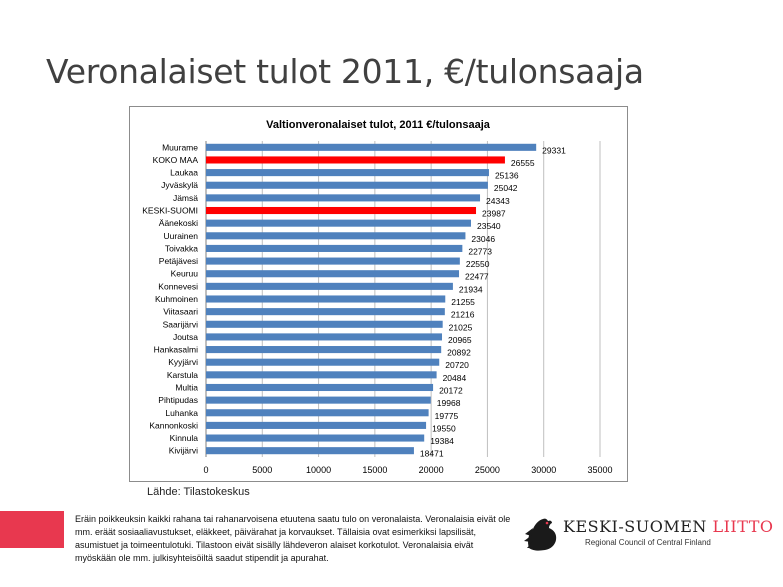 This screenshot has height=587, width=783. What do you see at coordinates (32, 529) in the screenshot?
I see `footer-accent-bar` at bounding box center [32, 529].